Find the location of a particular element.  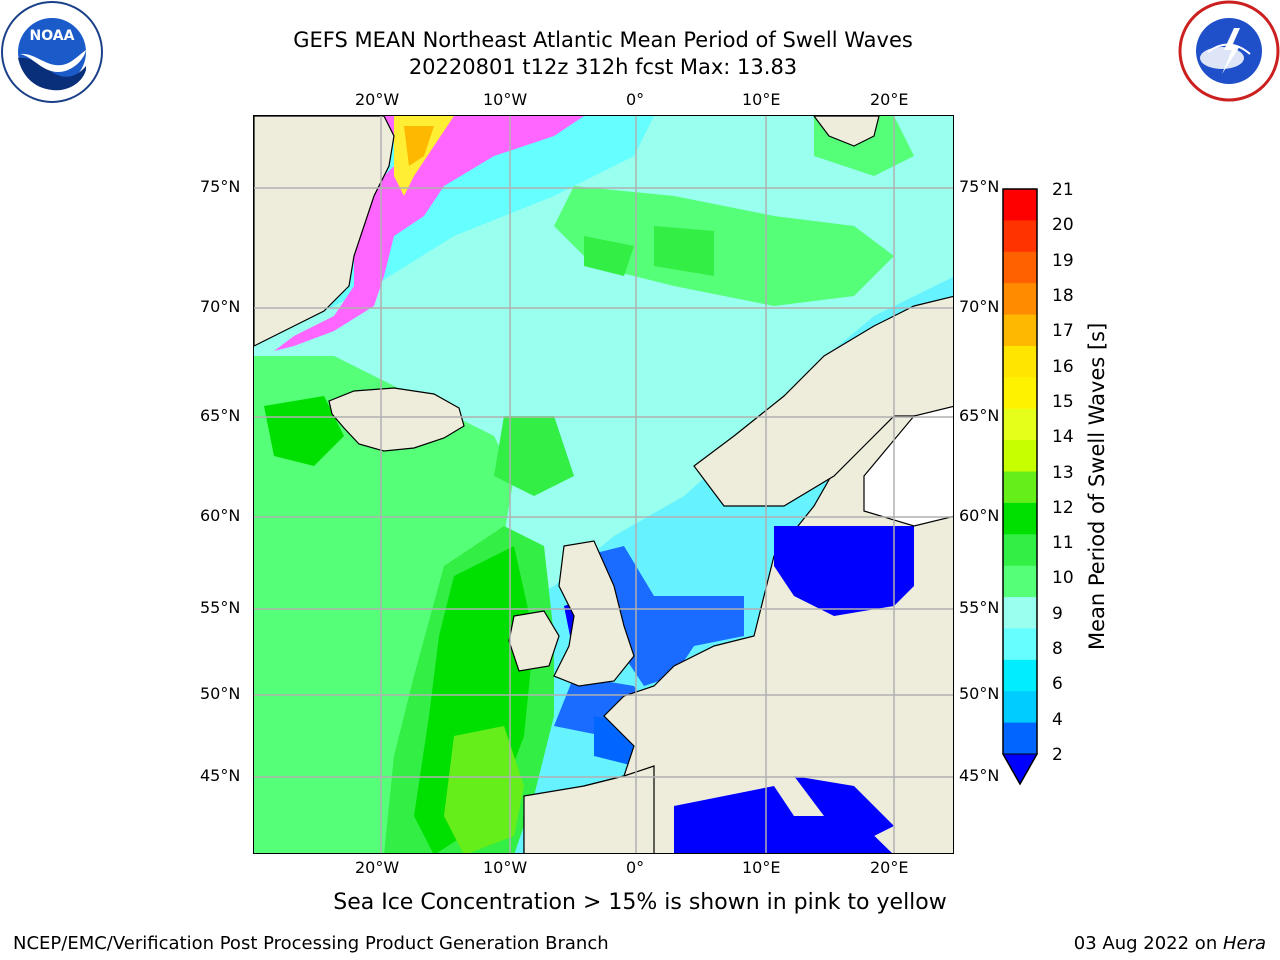

green-denmark-strait is located at coordinates (304, 431).